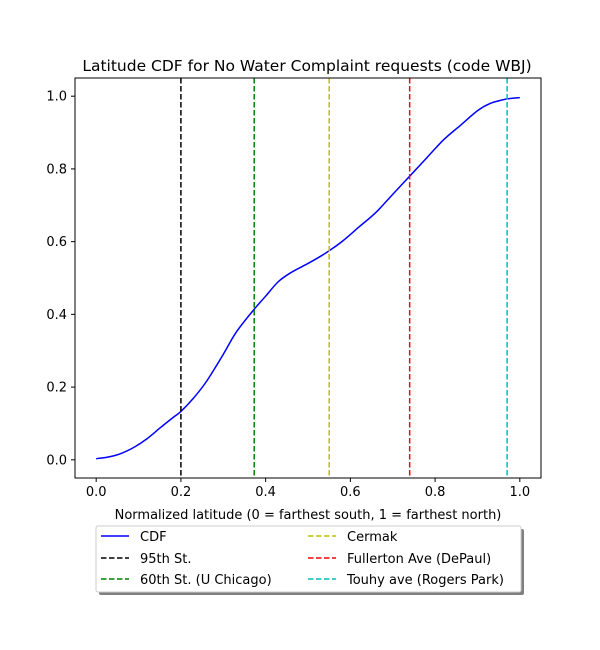 The width and height of the screenshot is (600, 650). Describe the element at coordinates (181, 492) in the screenshot. I see `x-tick-label: 0.2` at that location.